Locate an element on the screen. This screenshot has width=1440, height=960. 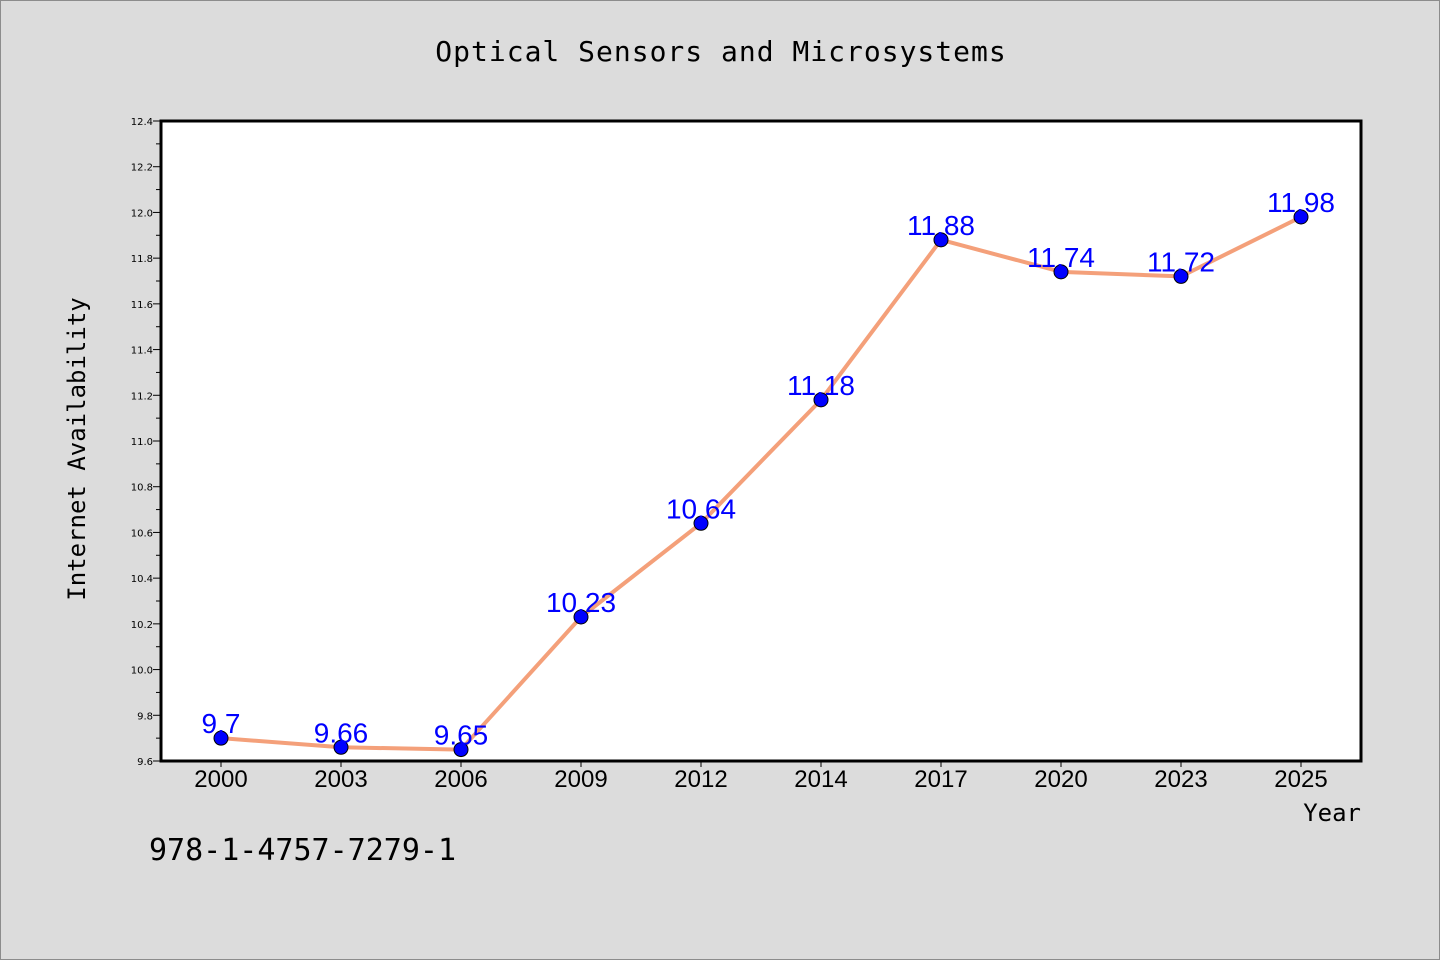
data-label: 9.65 is located at coordinates (461, 735).